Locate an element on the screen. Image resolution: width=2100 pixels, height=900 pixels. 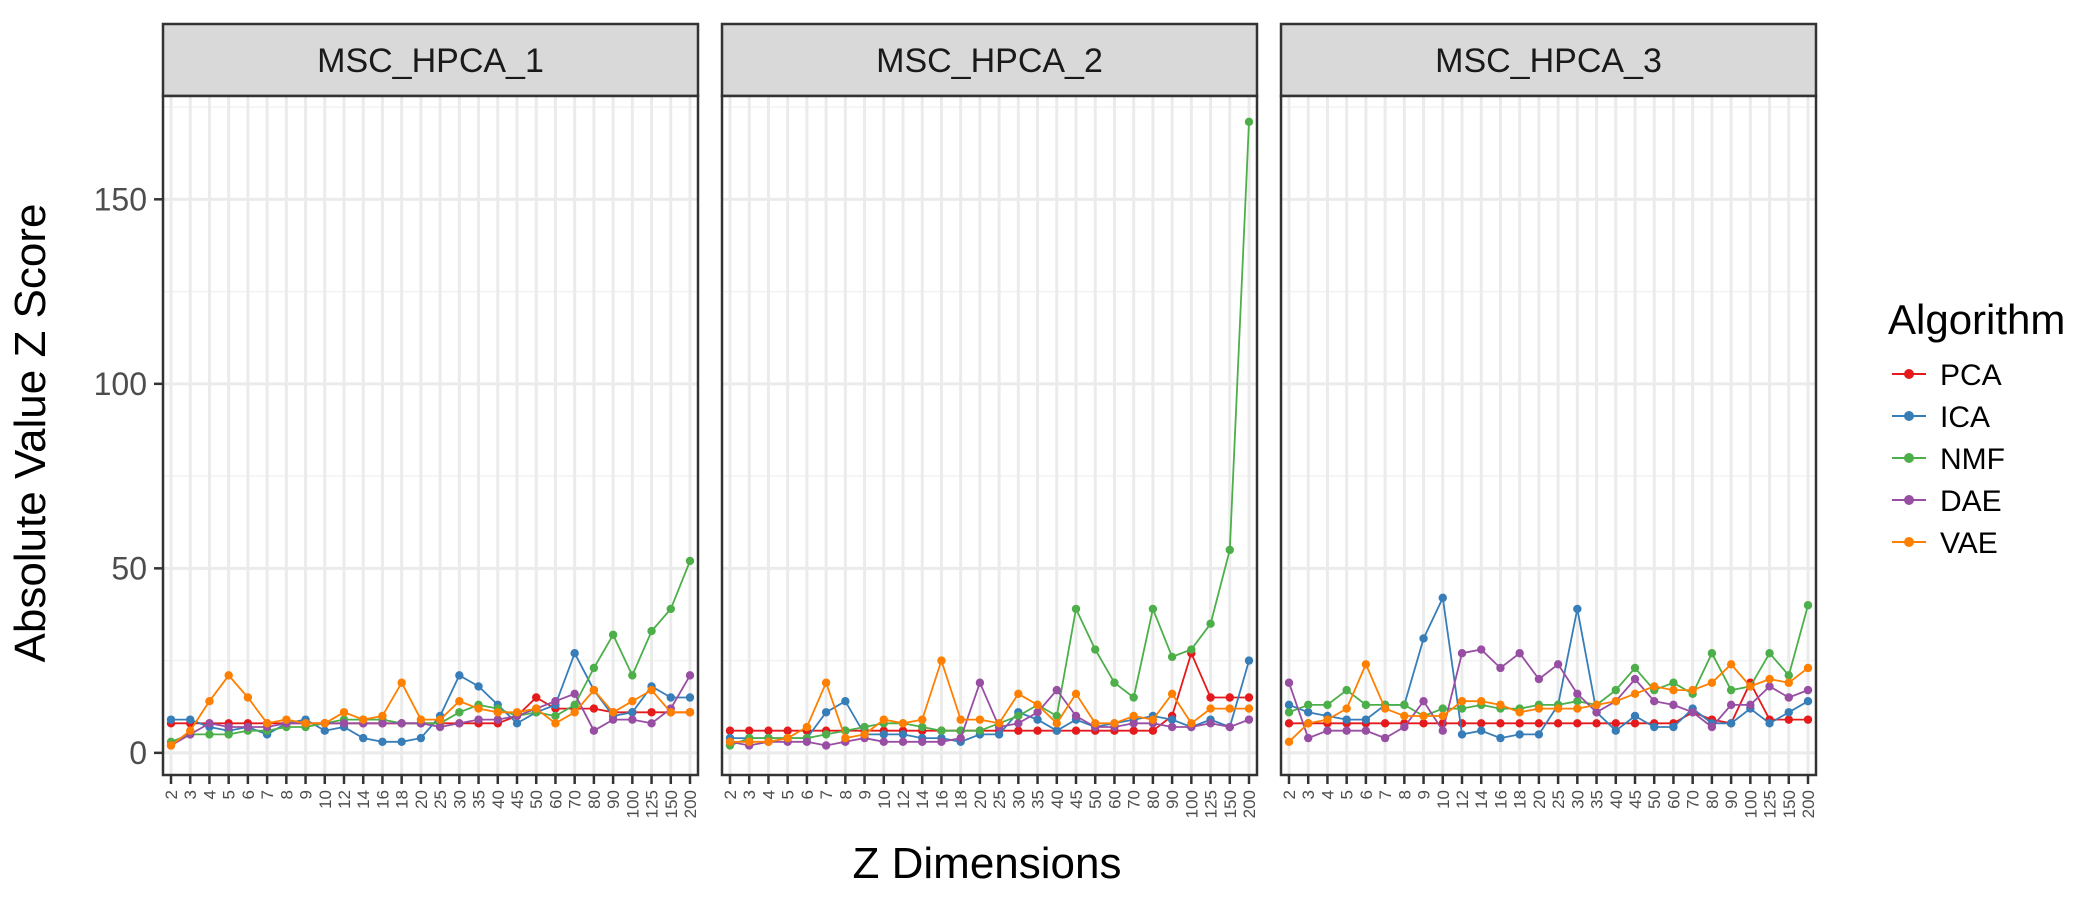
legend-key-point is located at coordinates (1909, 500).